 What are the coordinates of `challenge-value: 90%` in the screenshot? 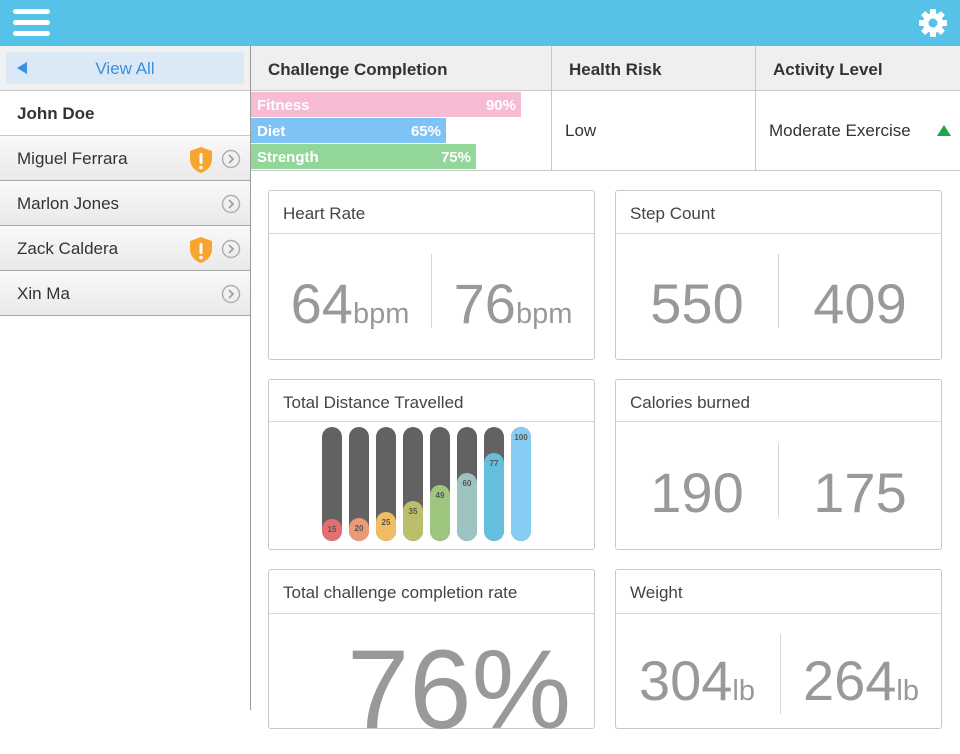 It's located at (500, 105).